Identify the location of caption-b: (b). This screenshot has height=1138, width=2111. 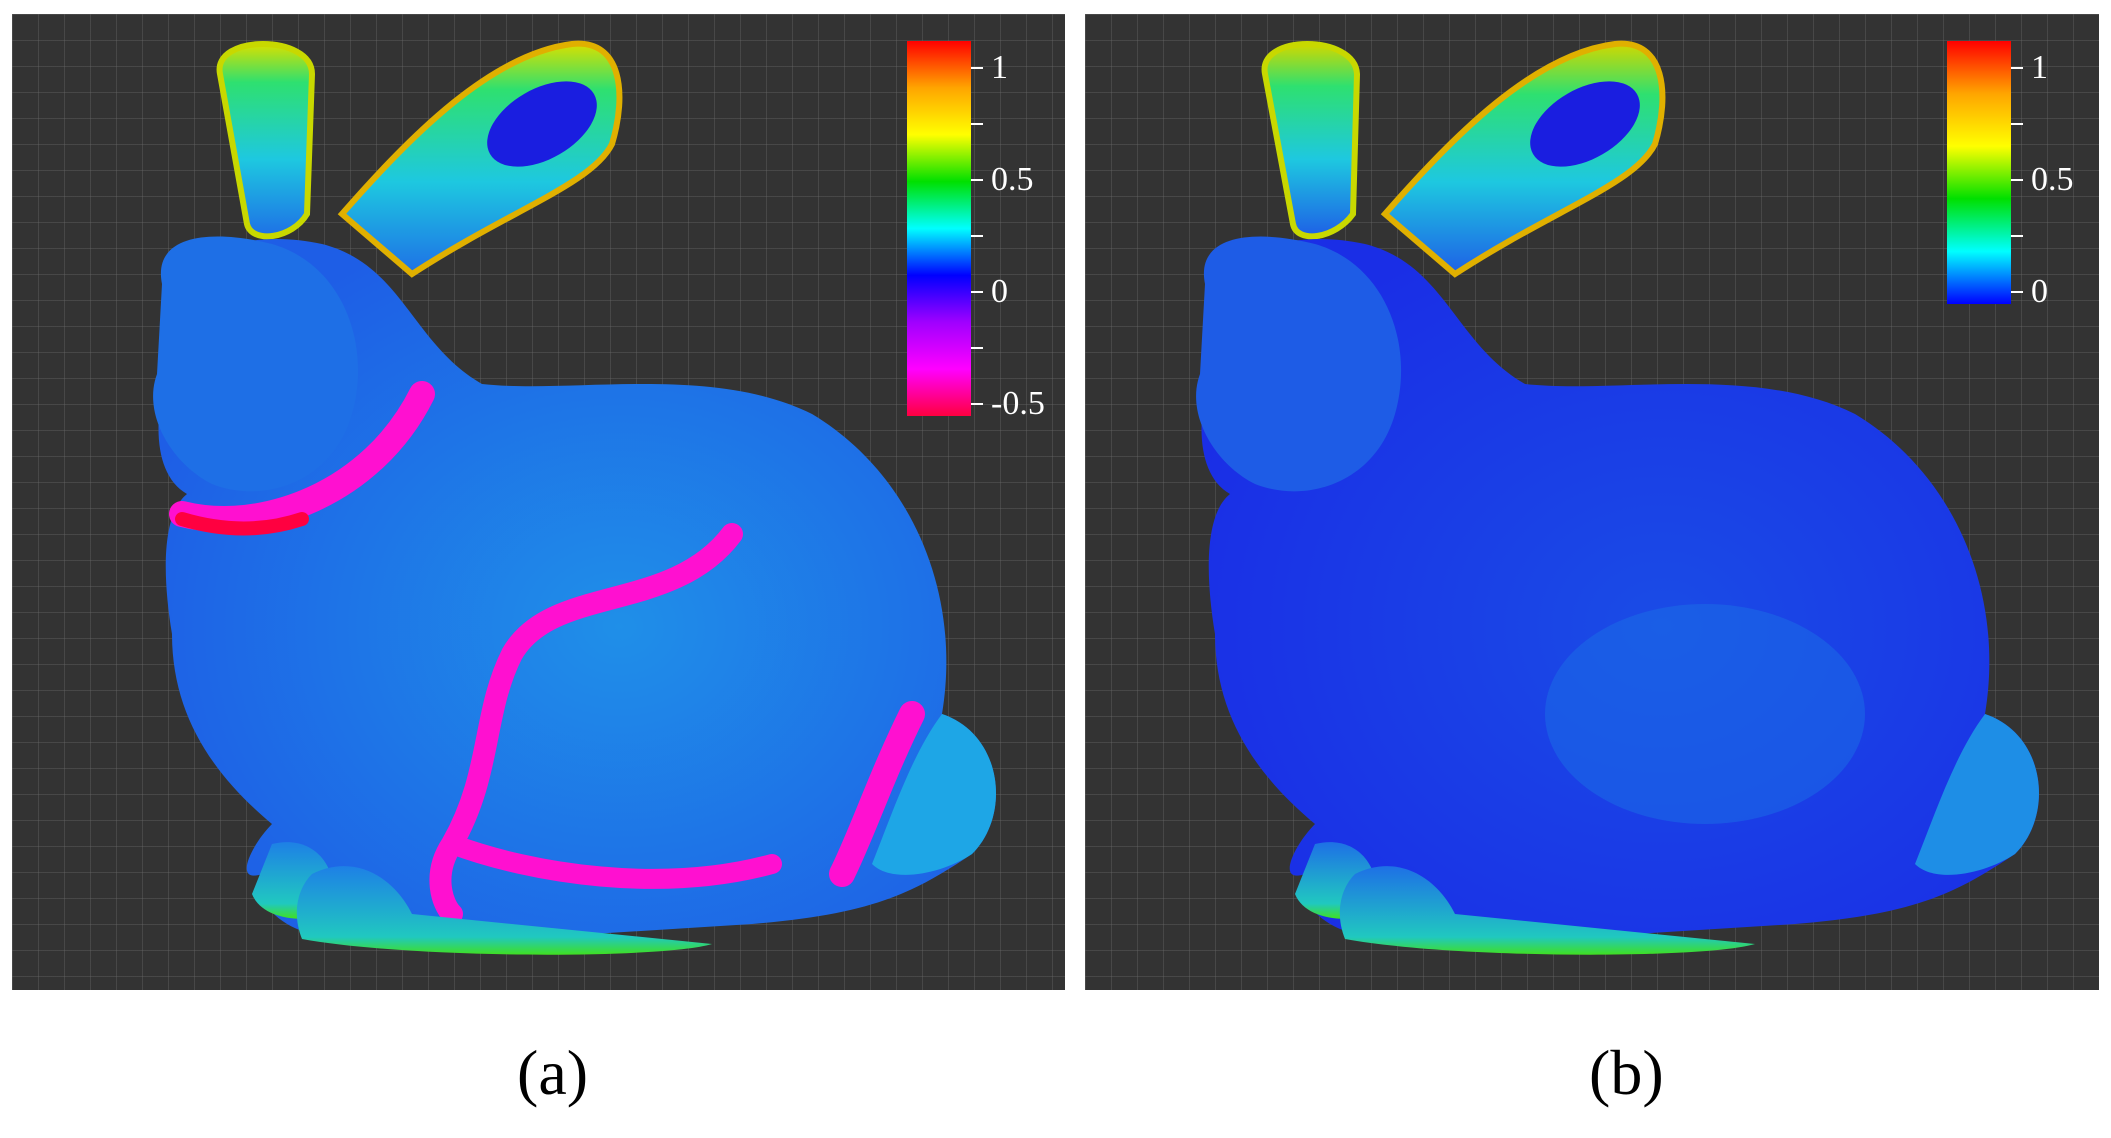
(1626, 1072).